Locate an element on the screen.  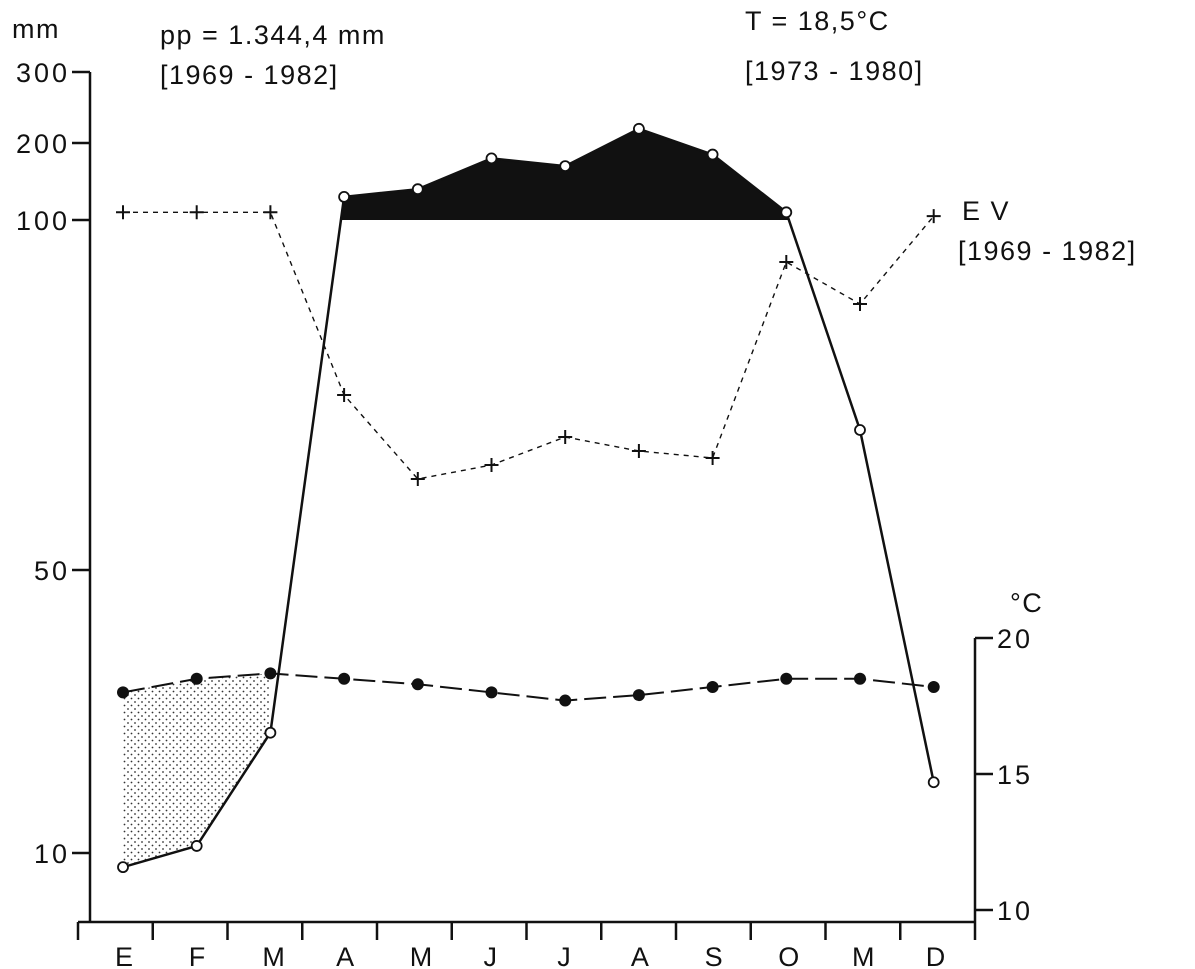
y2-tick-label: 20 is located at coordinates (1015, 639).